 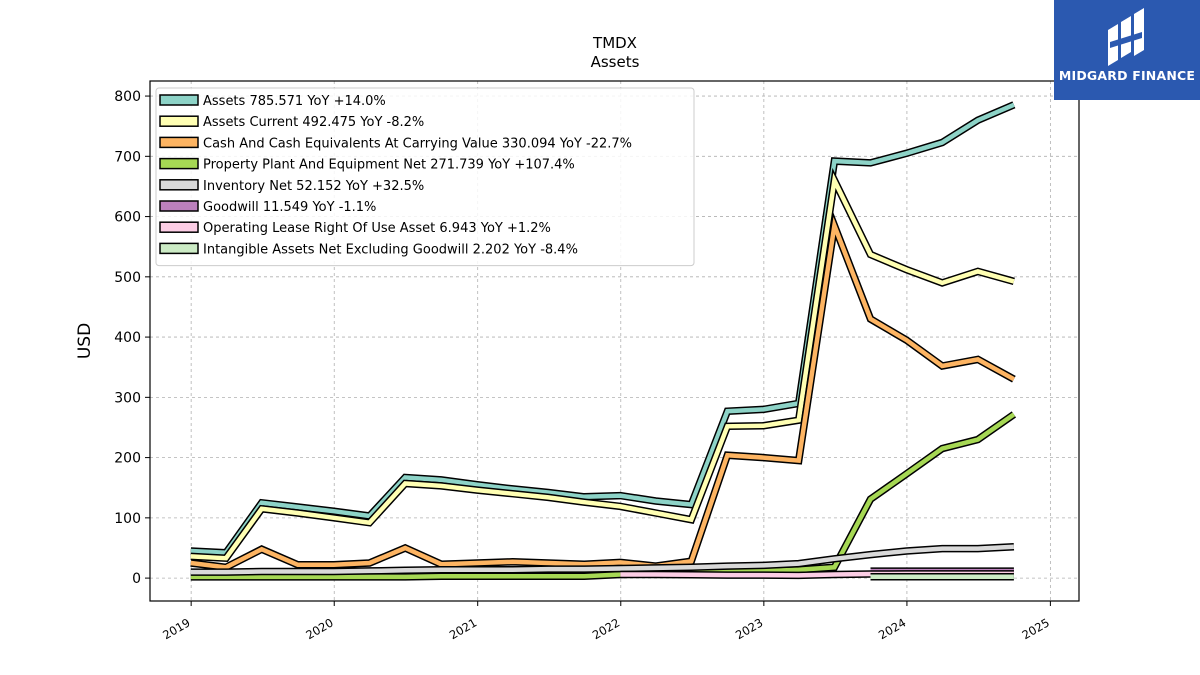 I want to click on y-tick-label: 400, so click(x=127, y=338).